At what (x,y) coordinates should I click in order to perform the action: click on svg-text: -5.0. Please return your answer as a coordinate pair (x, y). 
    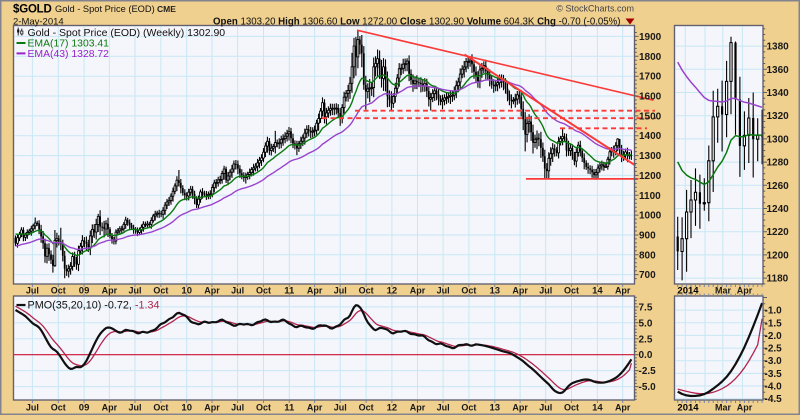
    Looking at the image, I should click on (648, 387).